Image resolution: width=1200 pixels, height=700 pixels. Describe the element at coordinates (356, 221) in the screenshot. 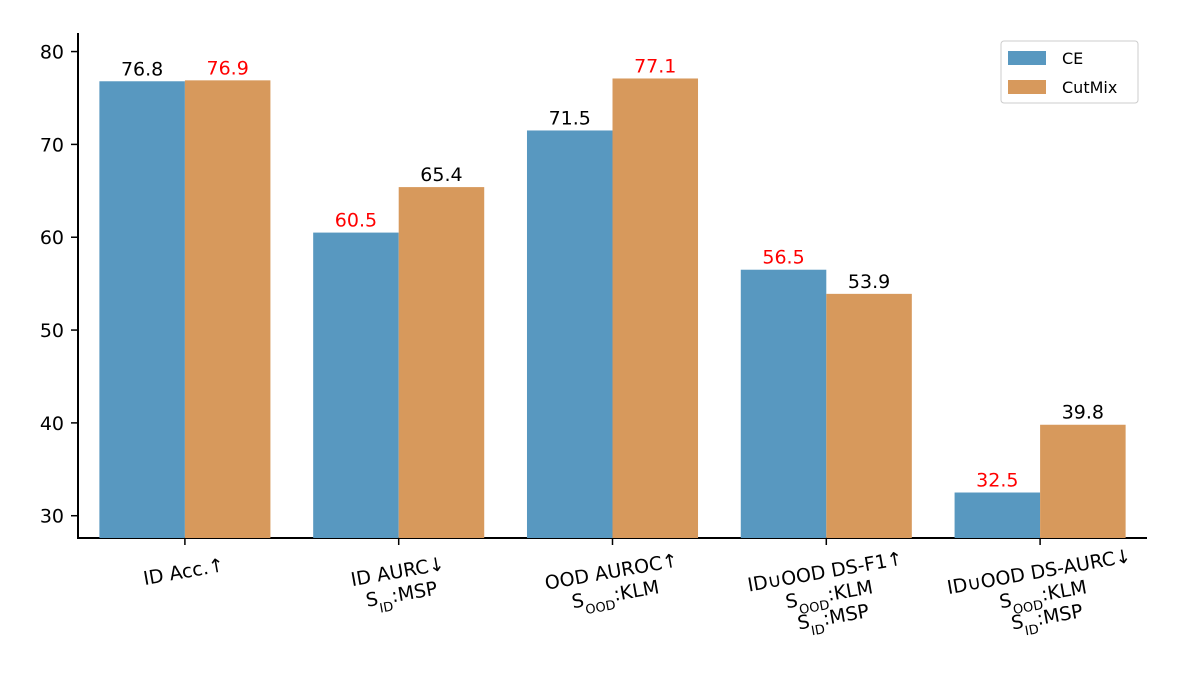

I see `value-label: 60.5` at that location.